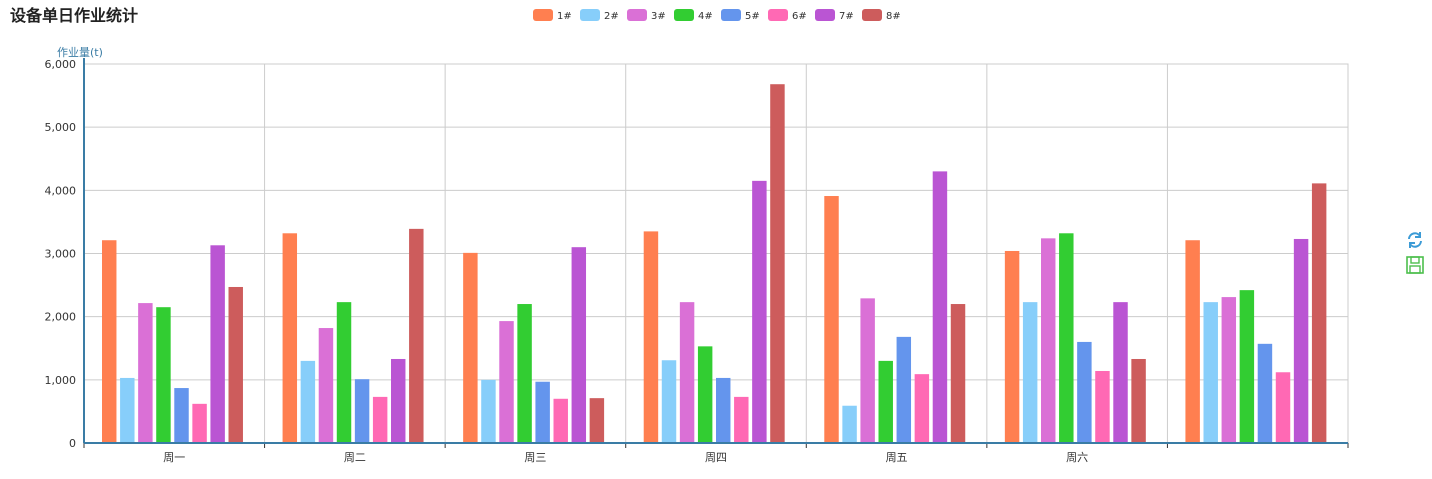 This screenshot has width=1432, height=479. What do you see at coordinates (846, 16) in the screenshot?
I see `legend-label: 7#` at bounding box center [846, 16].